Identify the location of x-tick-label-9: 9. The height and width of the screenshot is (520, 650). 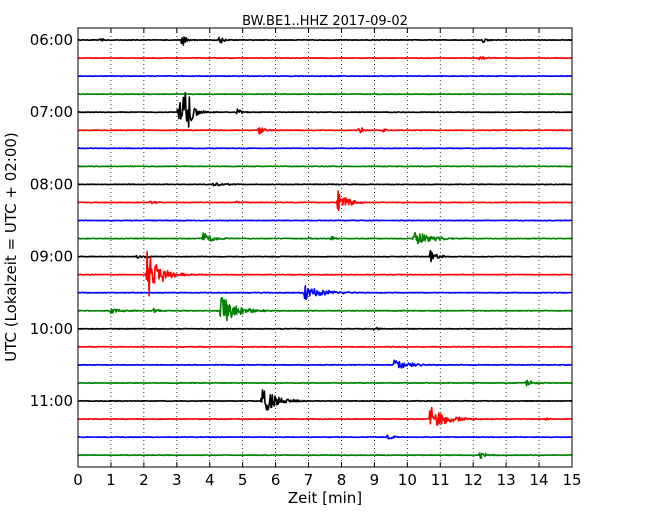
(375, 480).